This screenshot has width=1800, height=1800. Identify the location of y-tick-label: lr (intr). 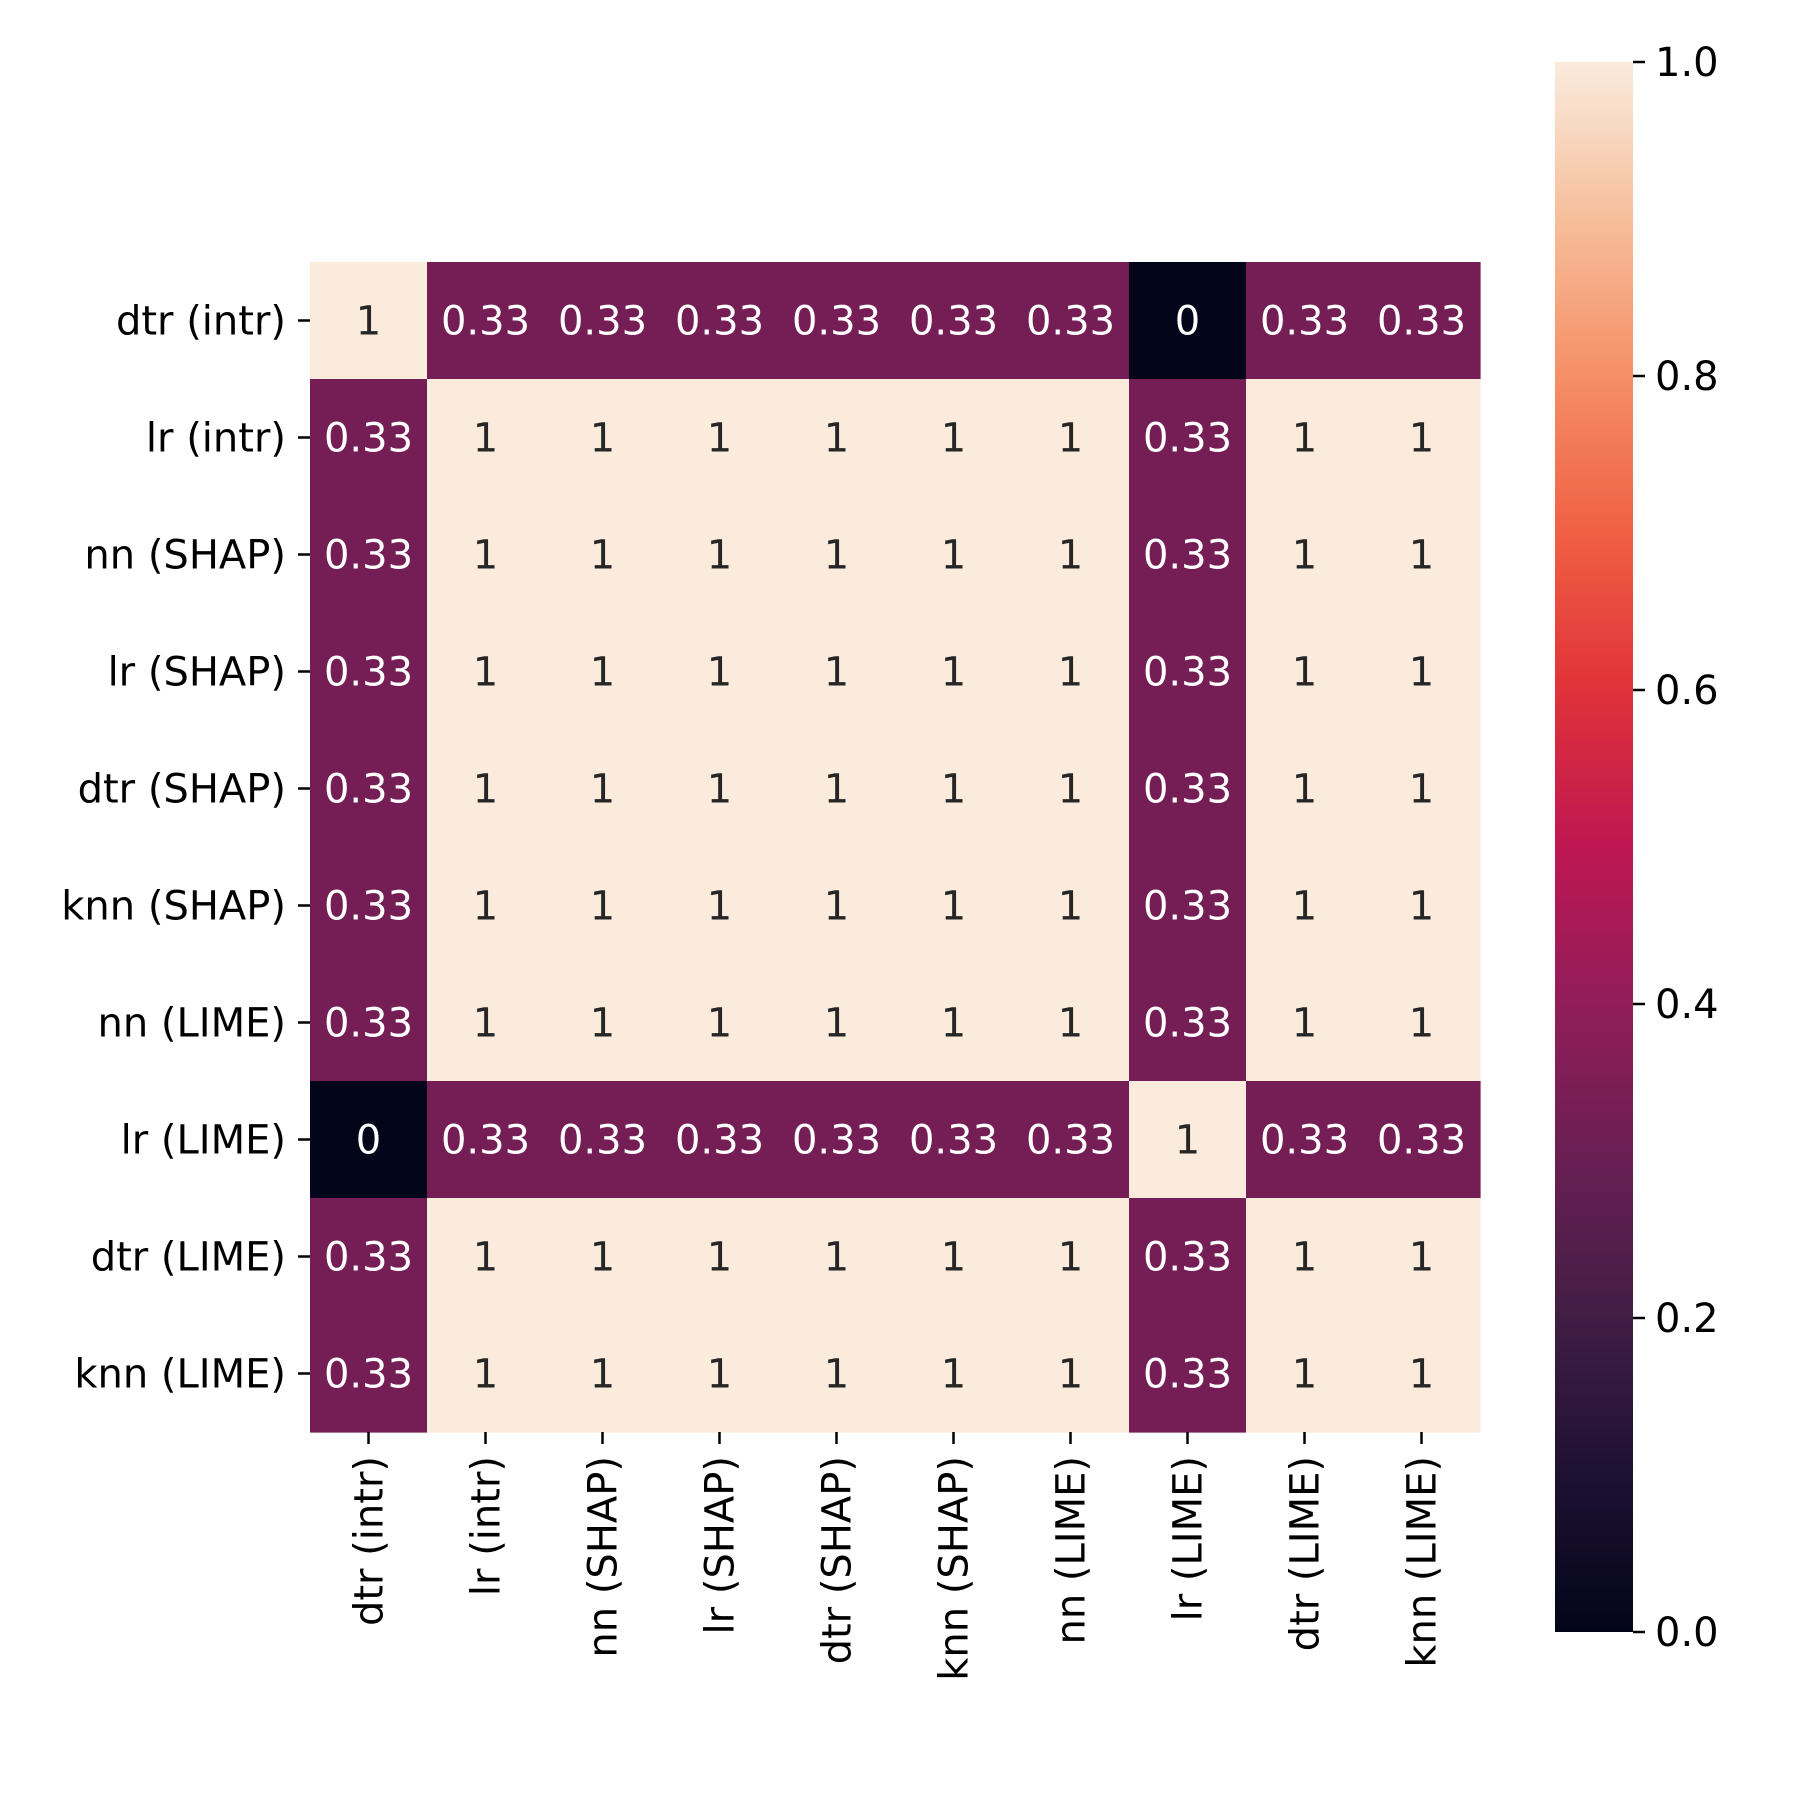
(216, 439).